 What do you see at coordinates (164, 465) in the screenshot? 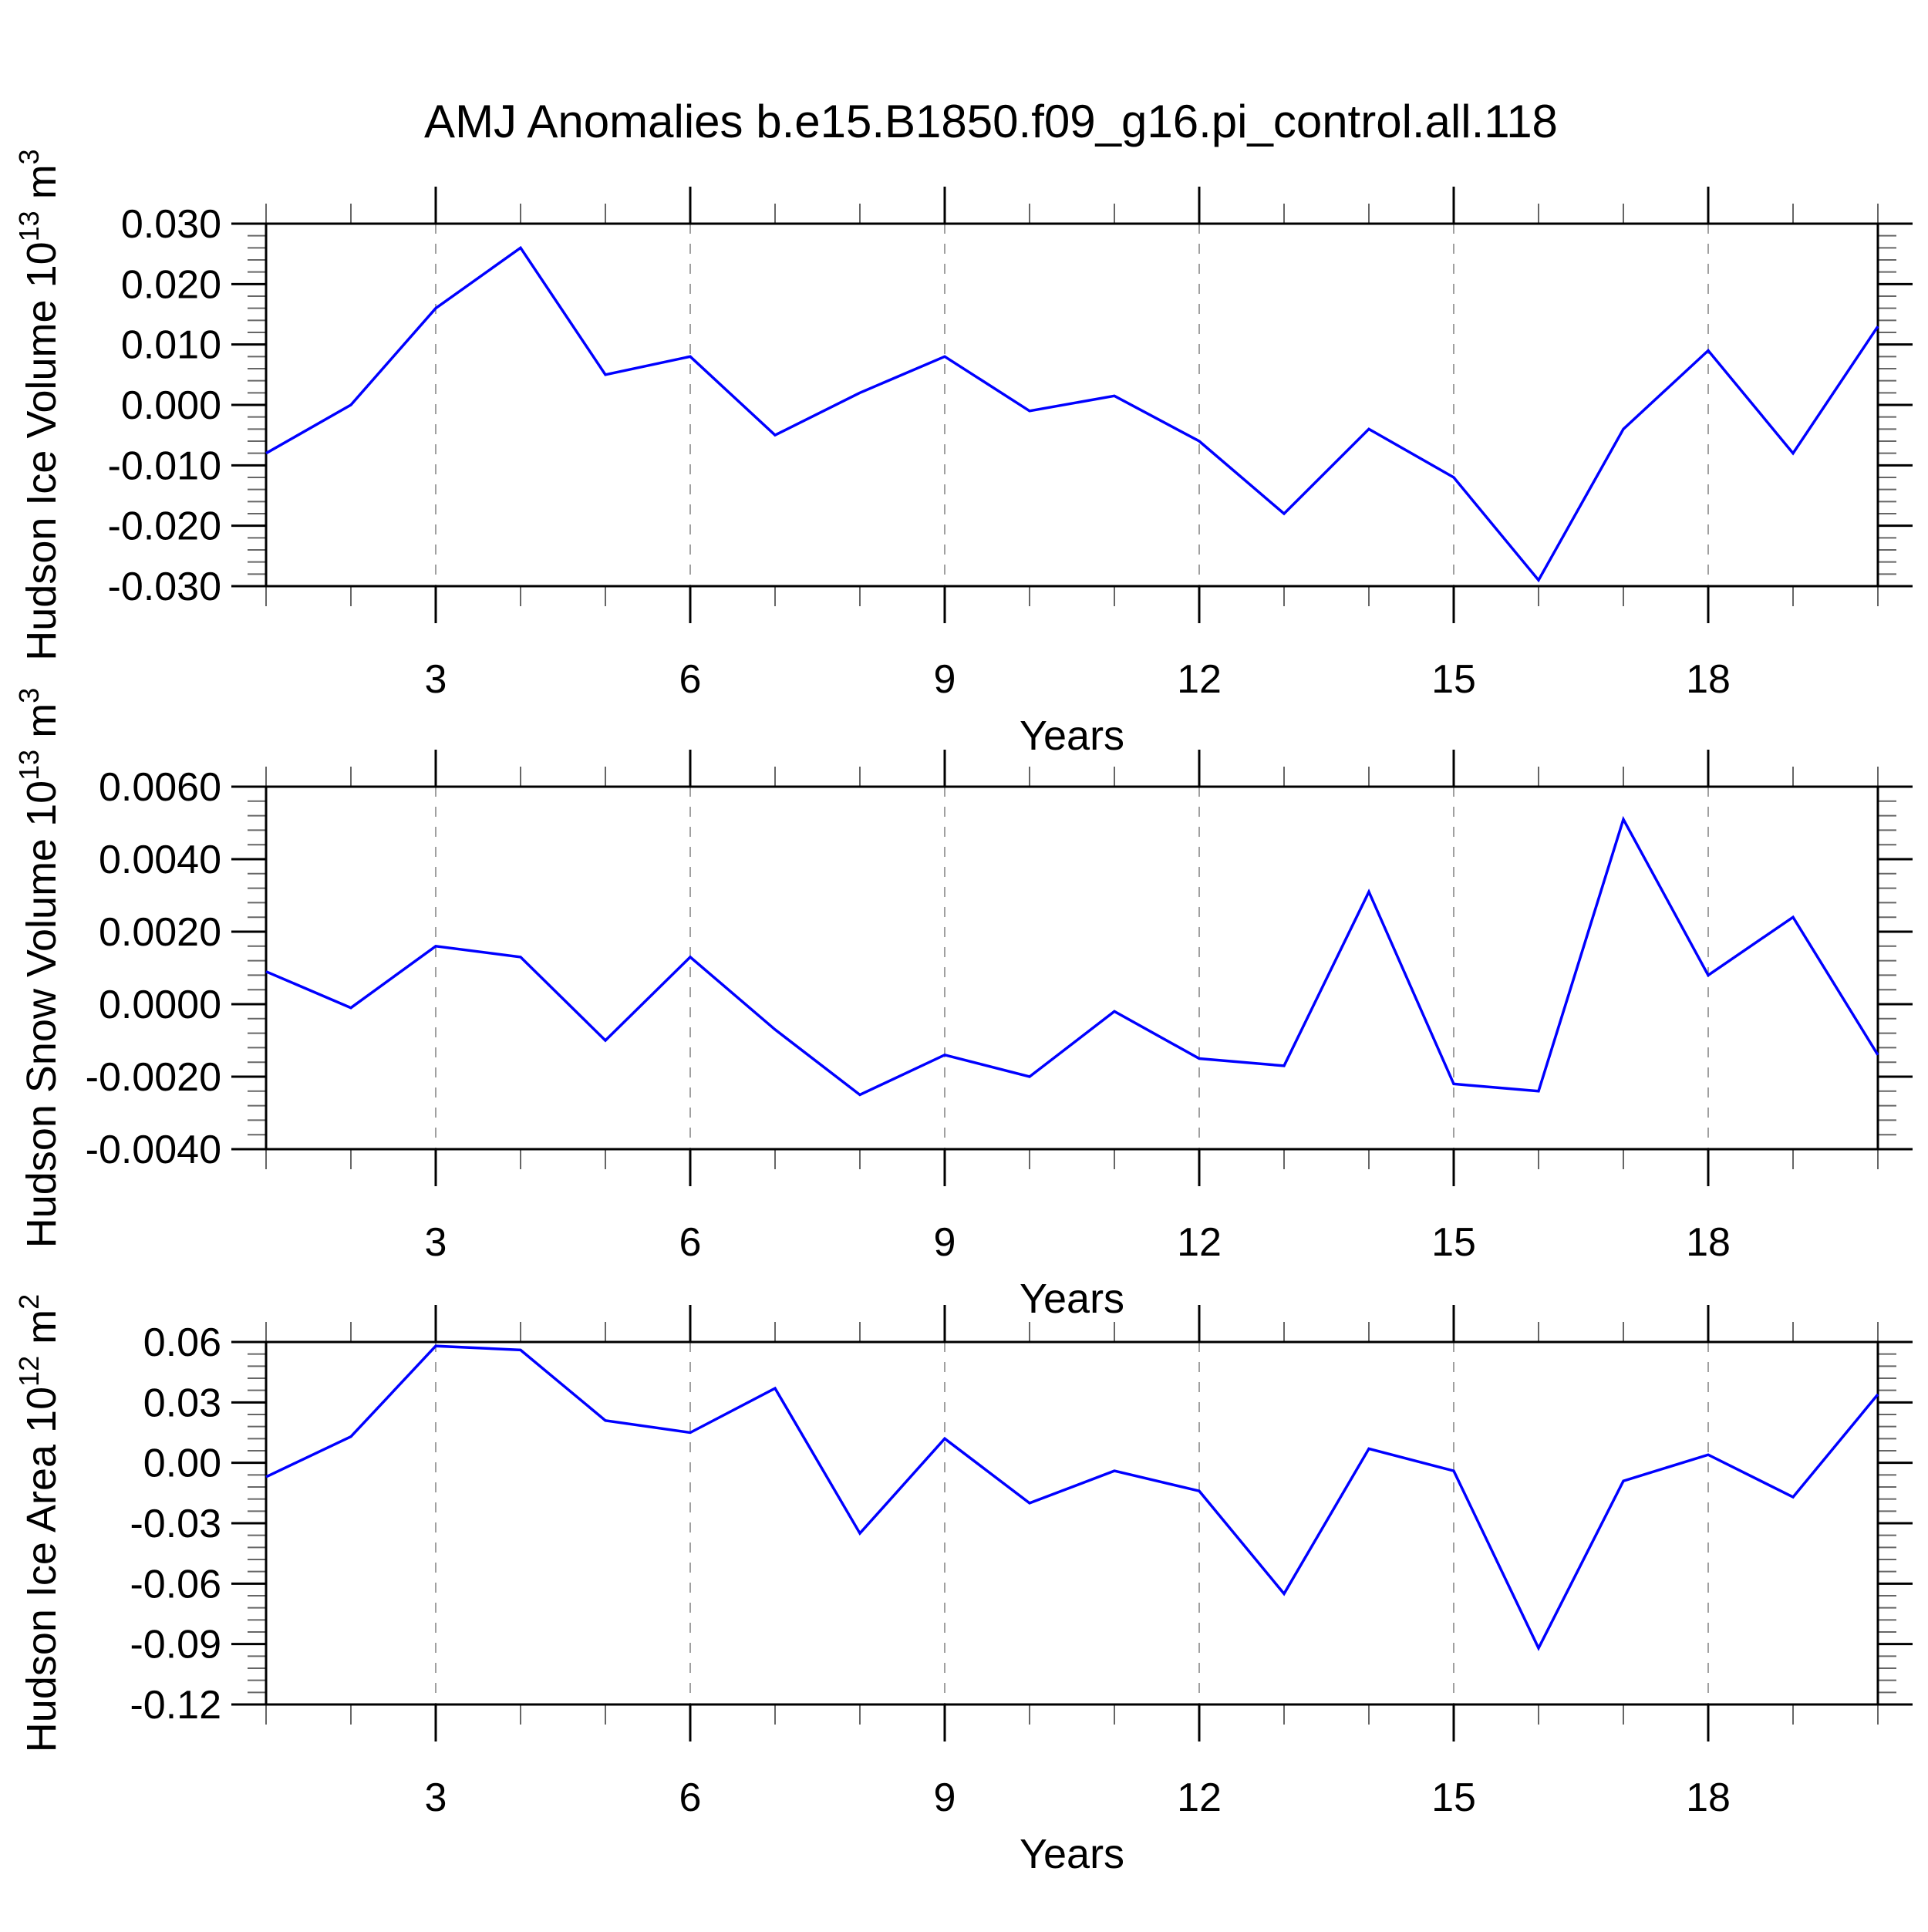
I see `y-tick-label: -0.010` at bounding box center [164, 465].